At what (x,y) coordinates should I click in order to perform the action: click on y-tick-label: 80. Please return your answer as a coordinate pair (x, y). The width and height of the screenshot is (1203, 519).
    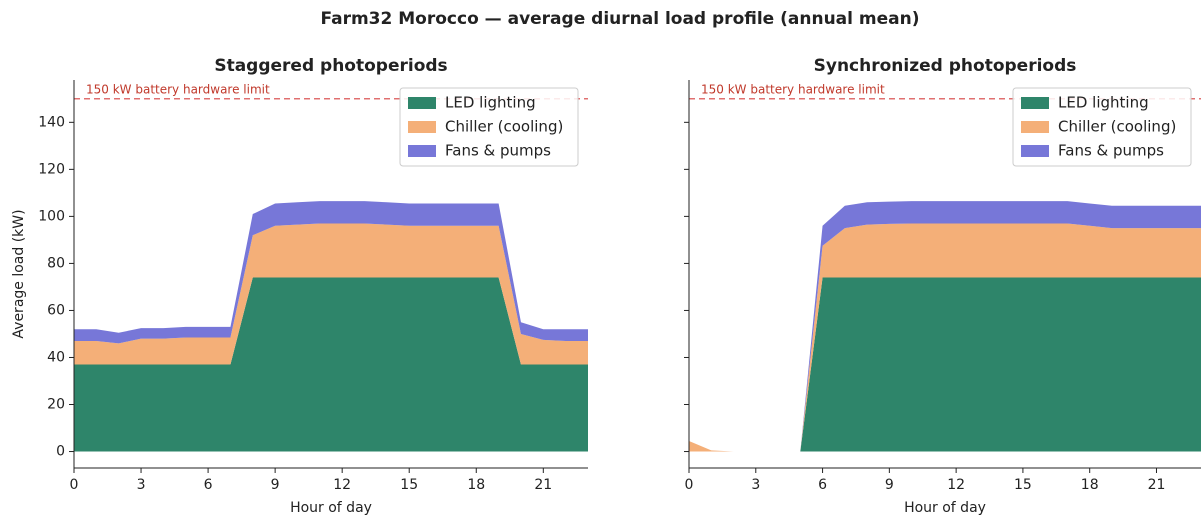
    Looking at the image, I should click on (56, 263).